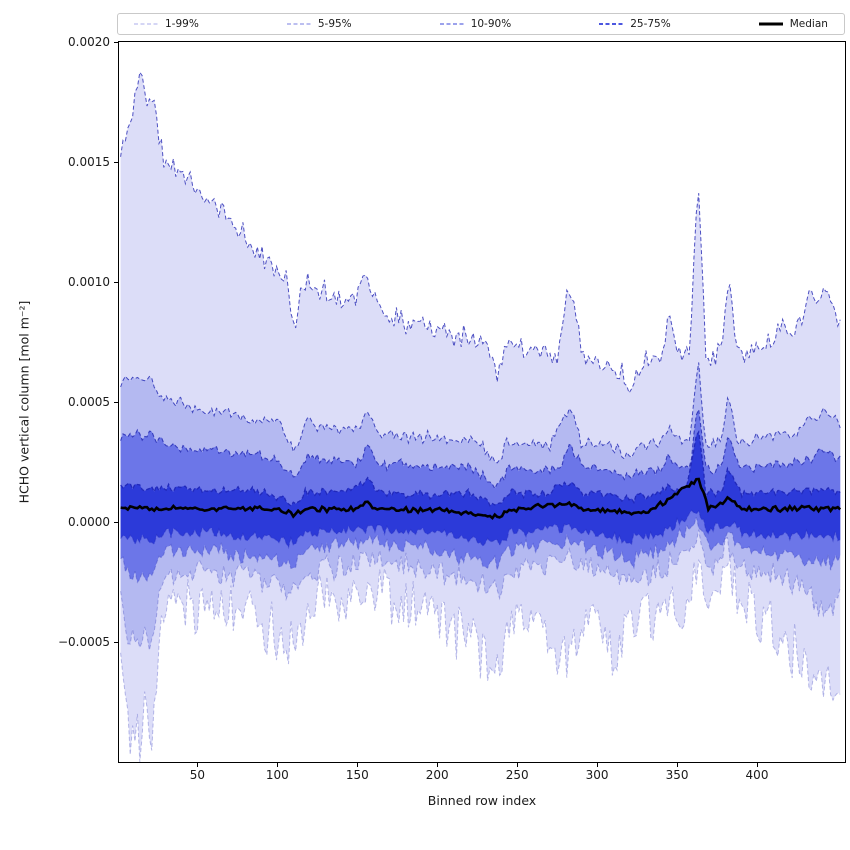 The image size is (850, 850). I want to click on x-tick-label-300: 300, so click(597, 775).